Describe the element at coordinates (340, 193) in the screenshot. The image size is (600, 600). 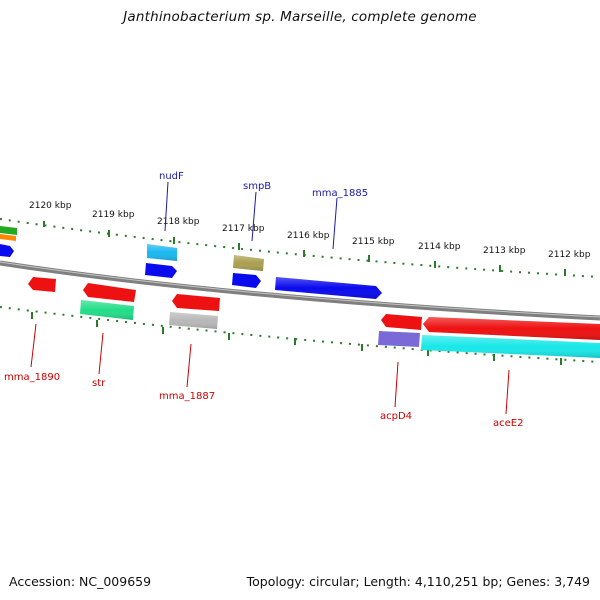
I see `gene-label-mma-1885: mma_1885` at that location.